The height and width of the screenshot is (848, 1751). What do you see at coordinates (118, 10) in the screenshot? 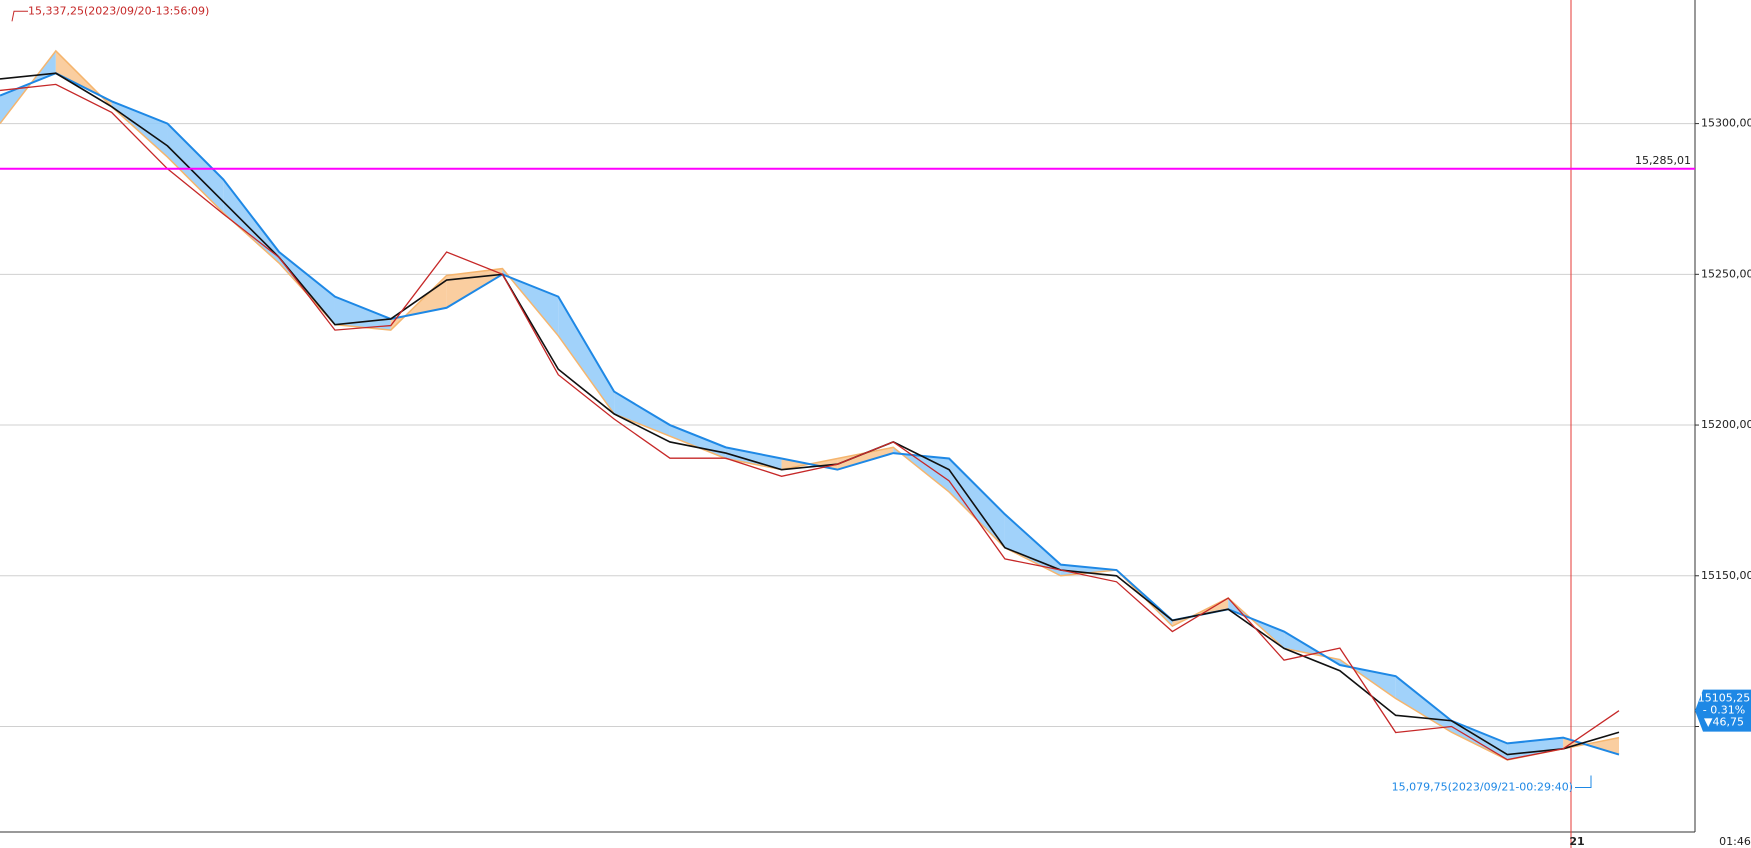
I see `high-label: 15,337,25(2023/09/20-13:56:09)` at bounding box center [118, 10].